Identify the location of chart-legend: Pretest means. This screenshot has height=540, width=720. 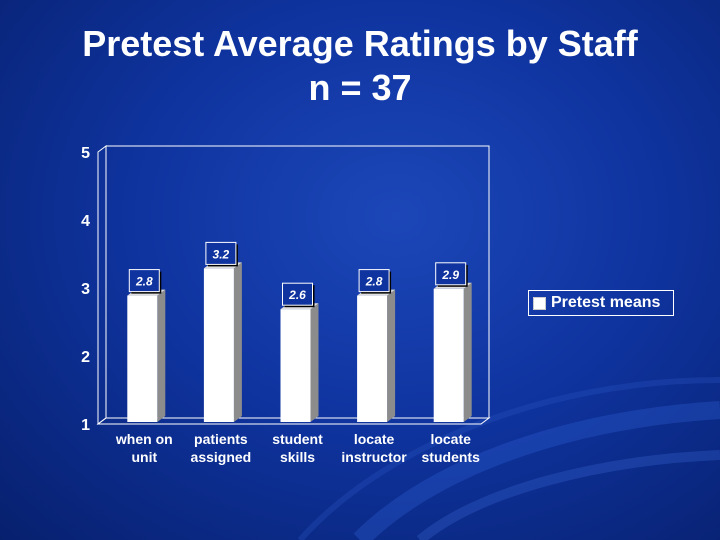
(601, 303).